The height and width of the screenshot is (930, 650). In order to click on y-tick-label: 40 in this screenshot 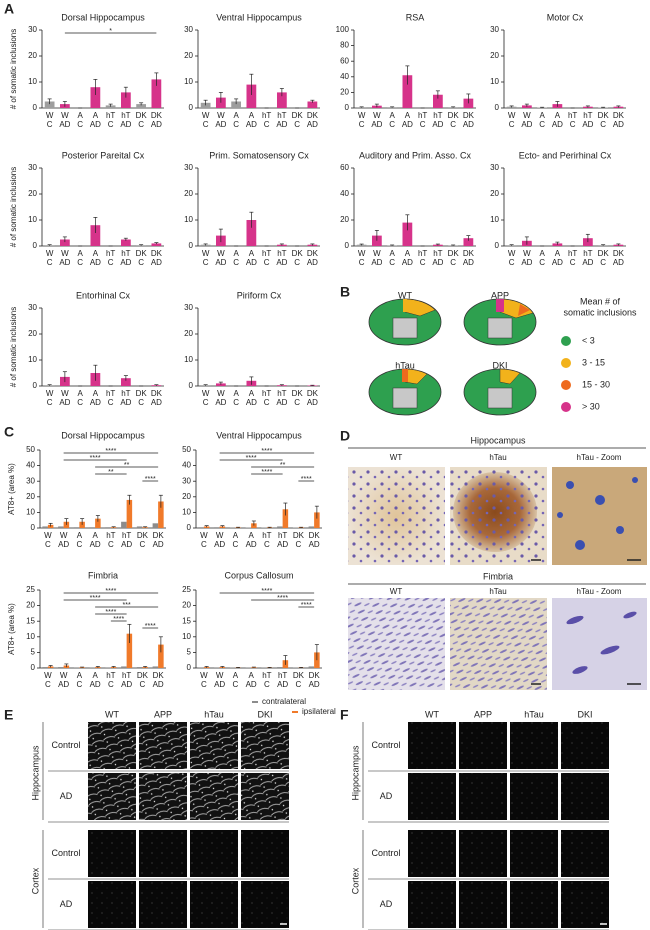, I will do `click(344, 76)`.